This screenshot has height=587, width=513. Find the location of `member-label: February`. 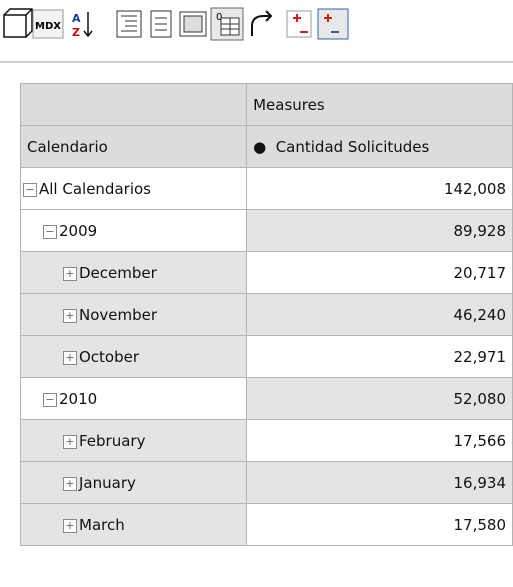

member-label: February is located at coordinates (112, 440).